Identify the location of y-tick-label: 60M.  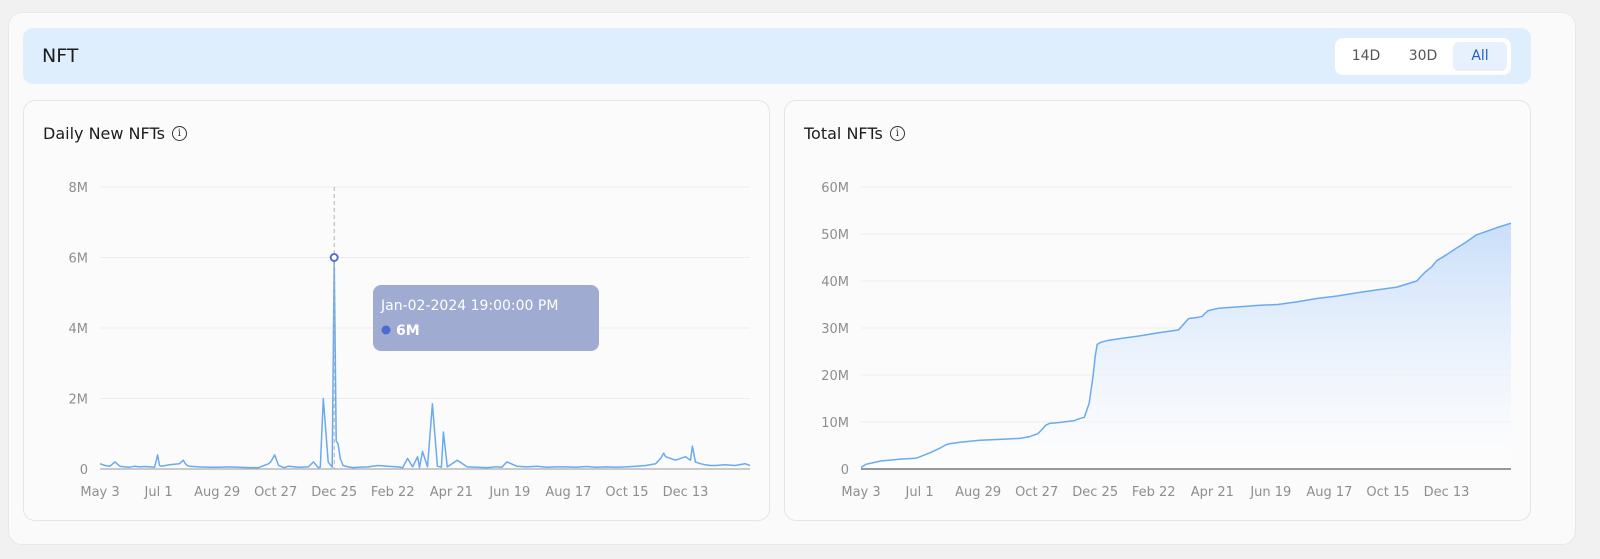
(835, 188).